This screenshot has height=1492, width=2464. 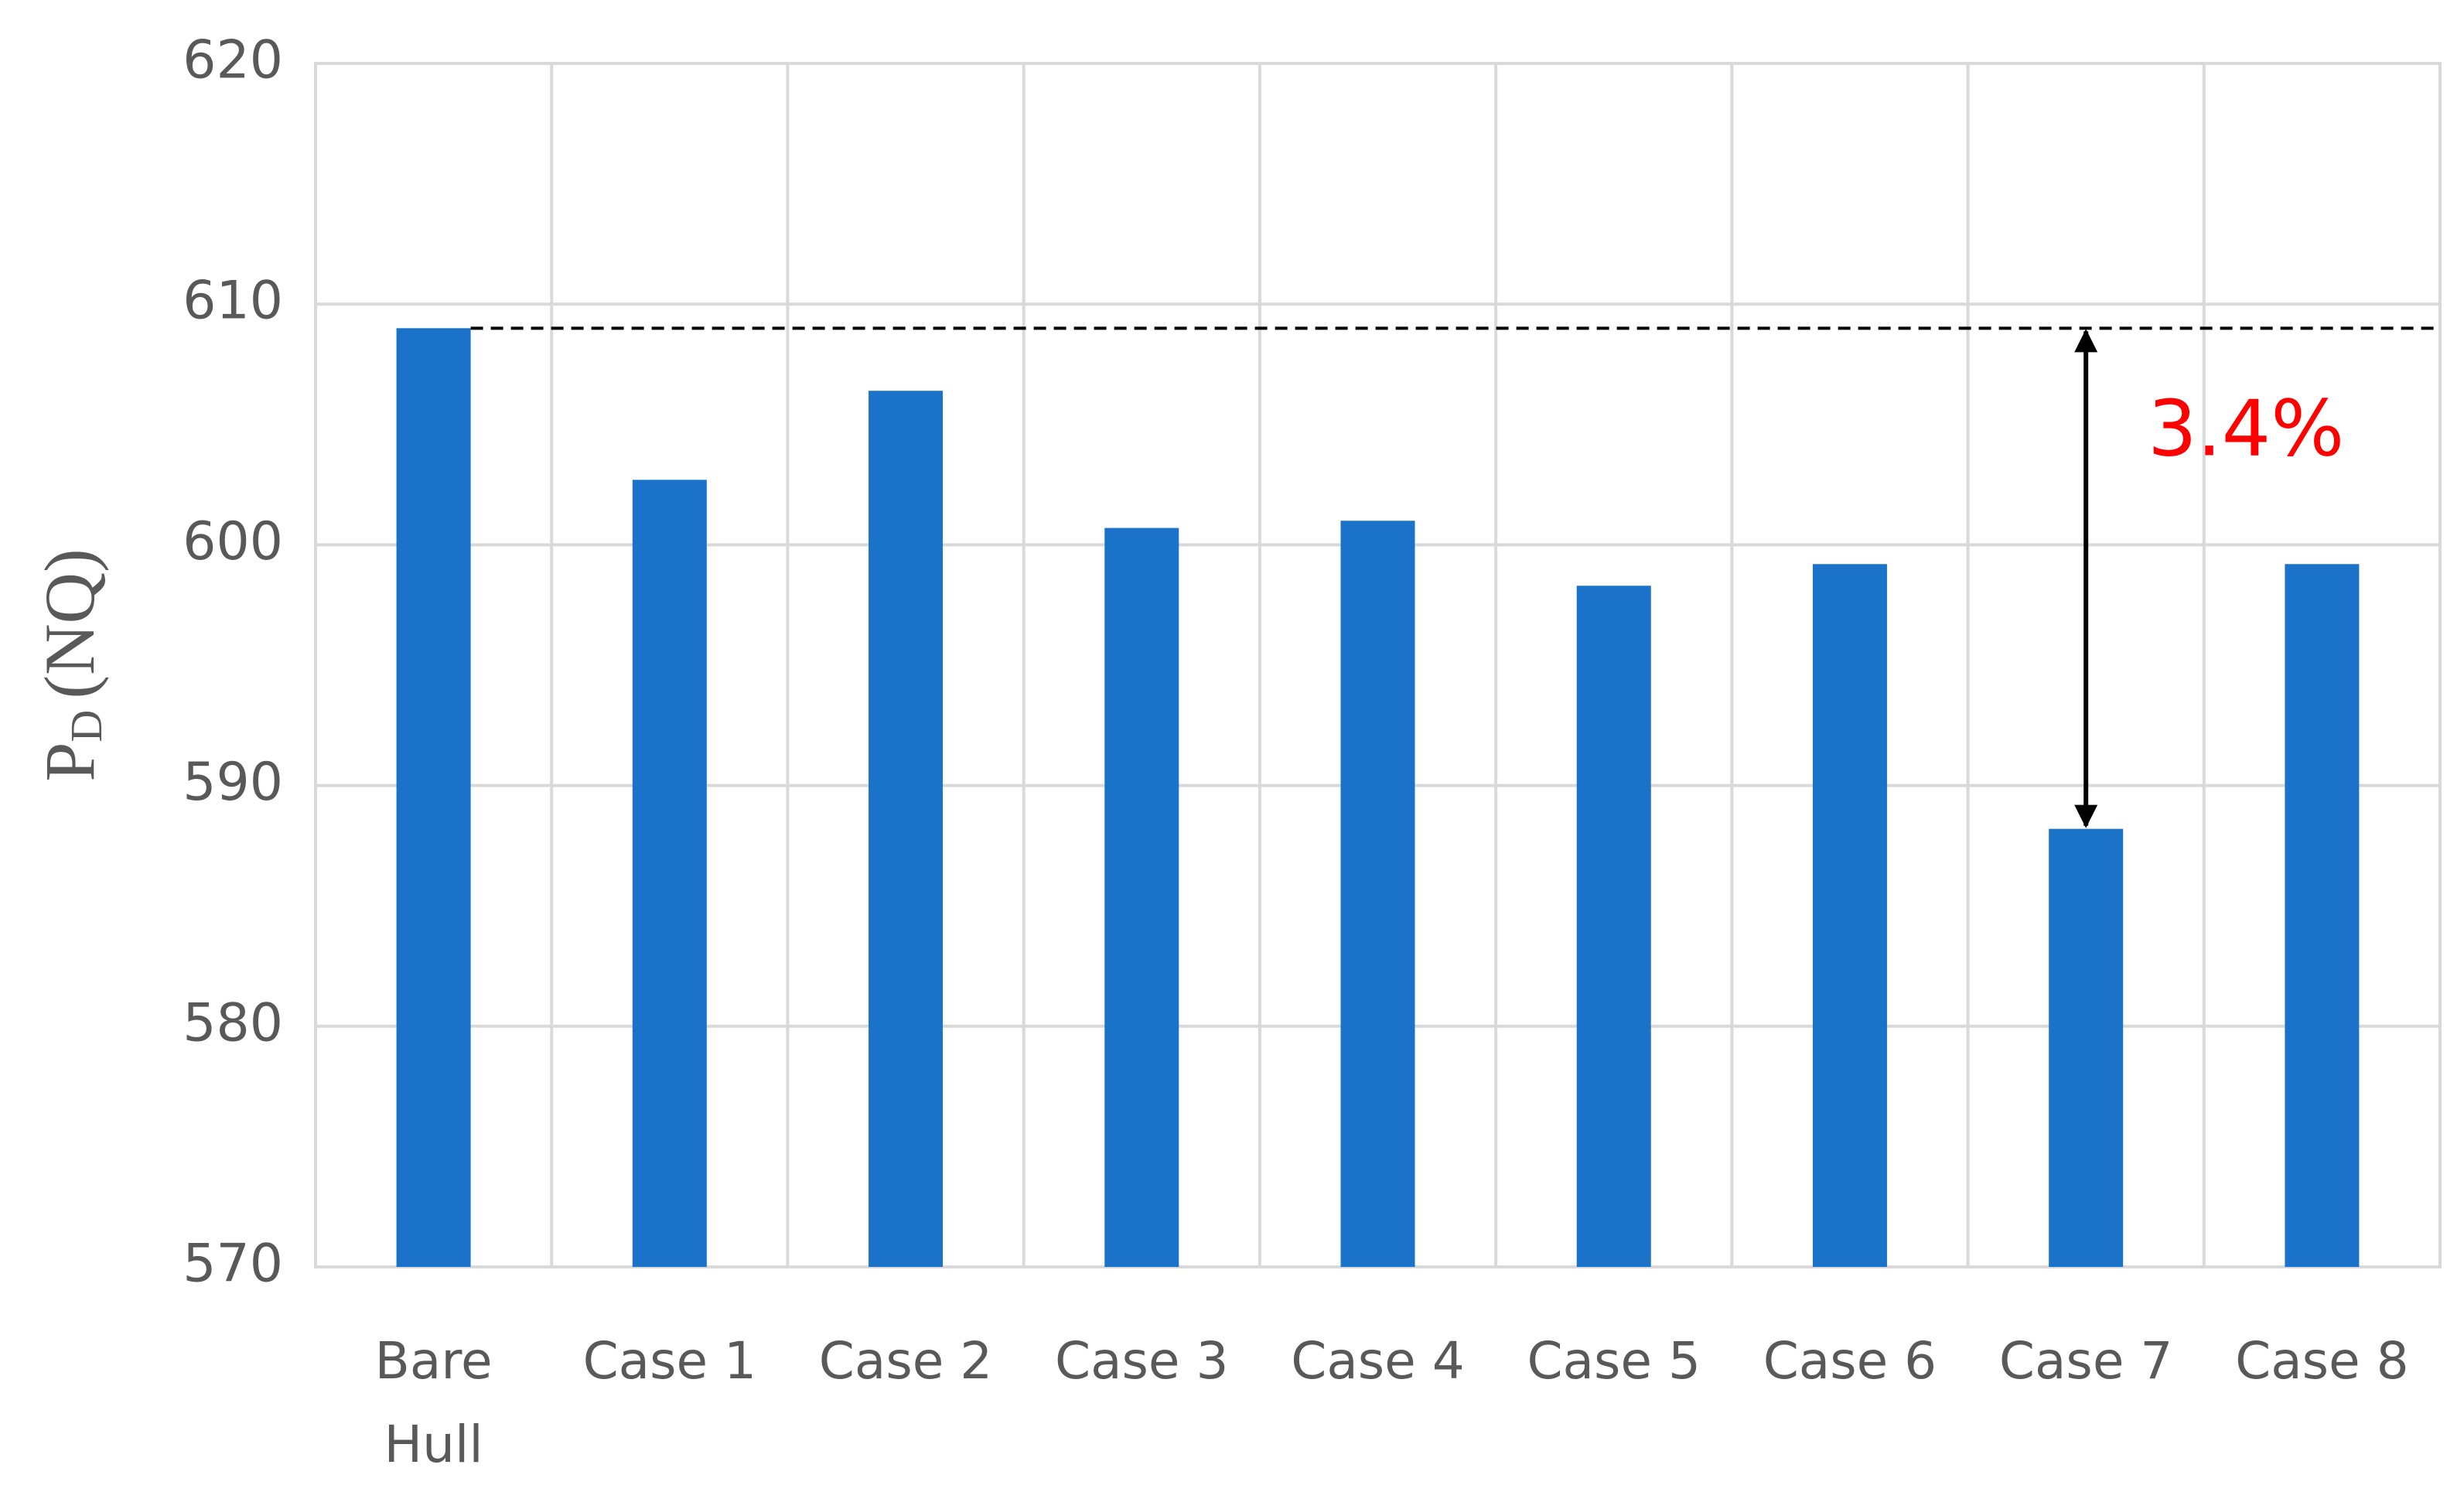 What do you see at coordinates (233, 1022) in the screenshot?
I see `y-tick-label: 580` at bounding box center [233, 1022].